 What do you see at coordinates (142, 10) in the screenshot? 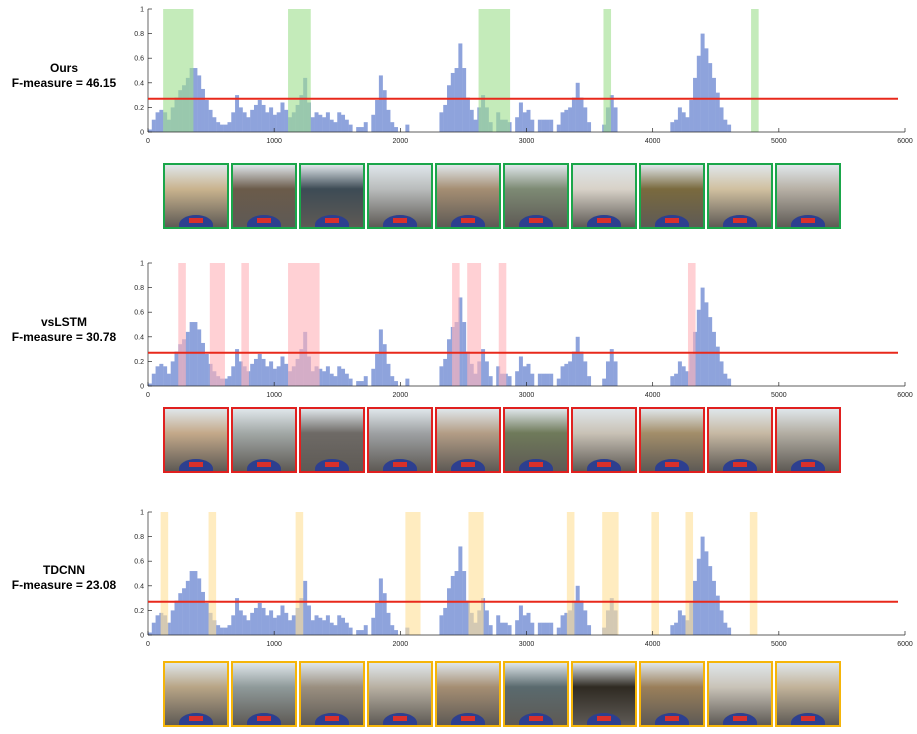
I see `y-tick-label: 1` at bounding box center [142, 10].